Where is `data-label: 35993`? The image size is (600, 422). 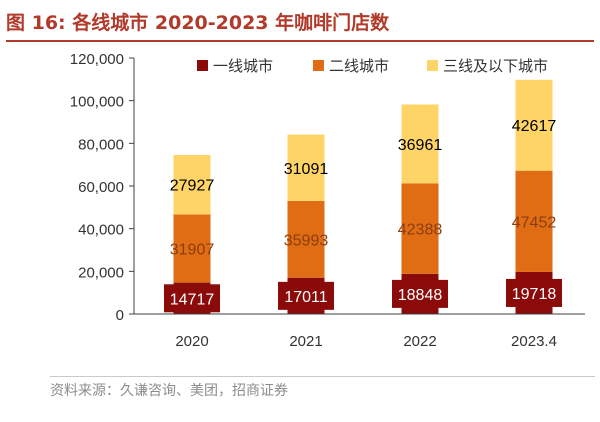 data-label: 35993 is located at coordinates (306, 240).